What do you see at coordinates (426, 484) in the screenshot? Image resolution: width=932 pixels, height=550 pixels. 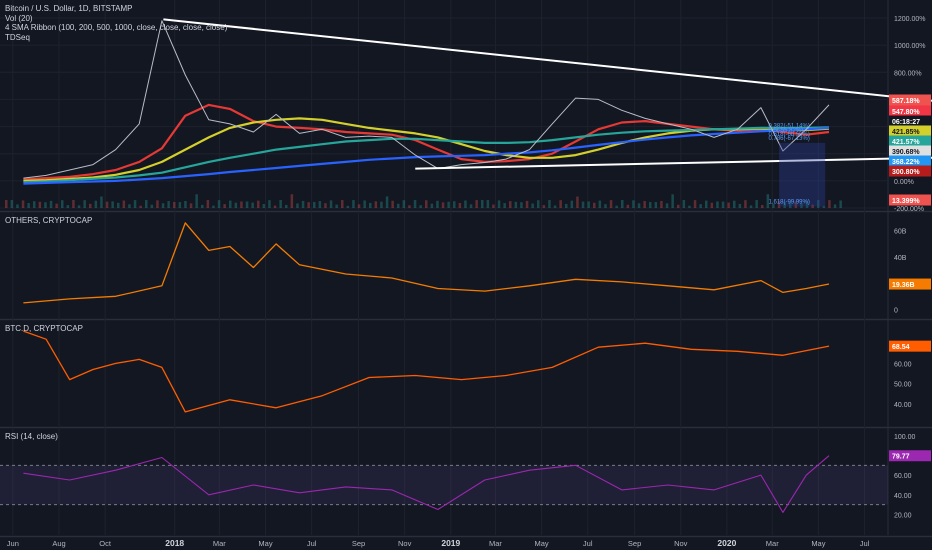 I see `rsi-line` at bounding box center [426, 484].